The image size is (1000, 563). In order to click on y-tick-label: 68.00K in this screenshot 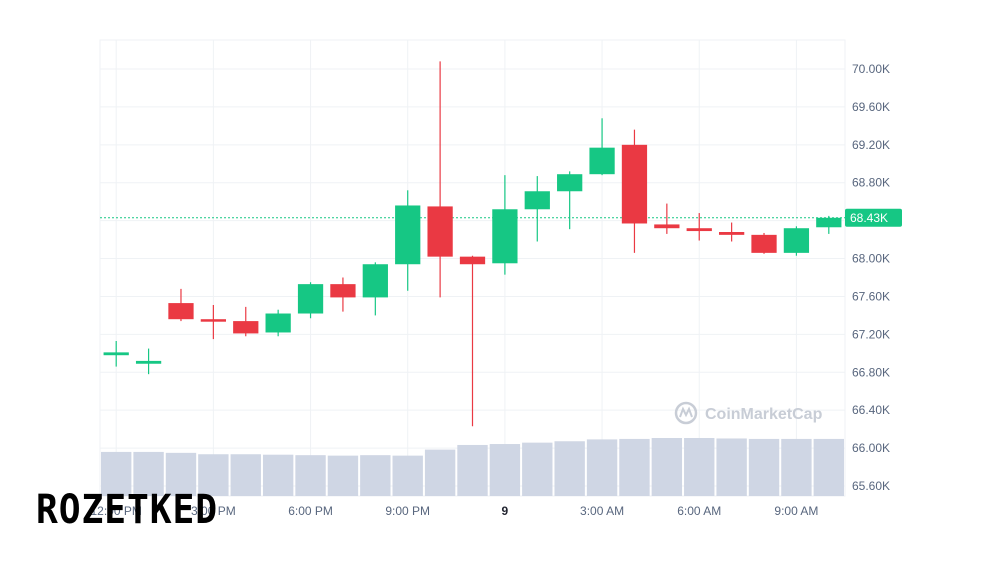, I will do `click(871, 259)`.